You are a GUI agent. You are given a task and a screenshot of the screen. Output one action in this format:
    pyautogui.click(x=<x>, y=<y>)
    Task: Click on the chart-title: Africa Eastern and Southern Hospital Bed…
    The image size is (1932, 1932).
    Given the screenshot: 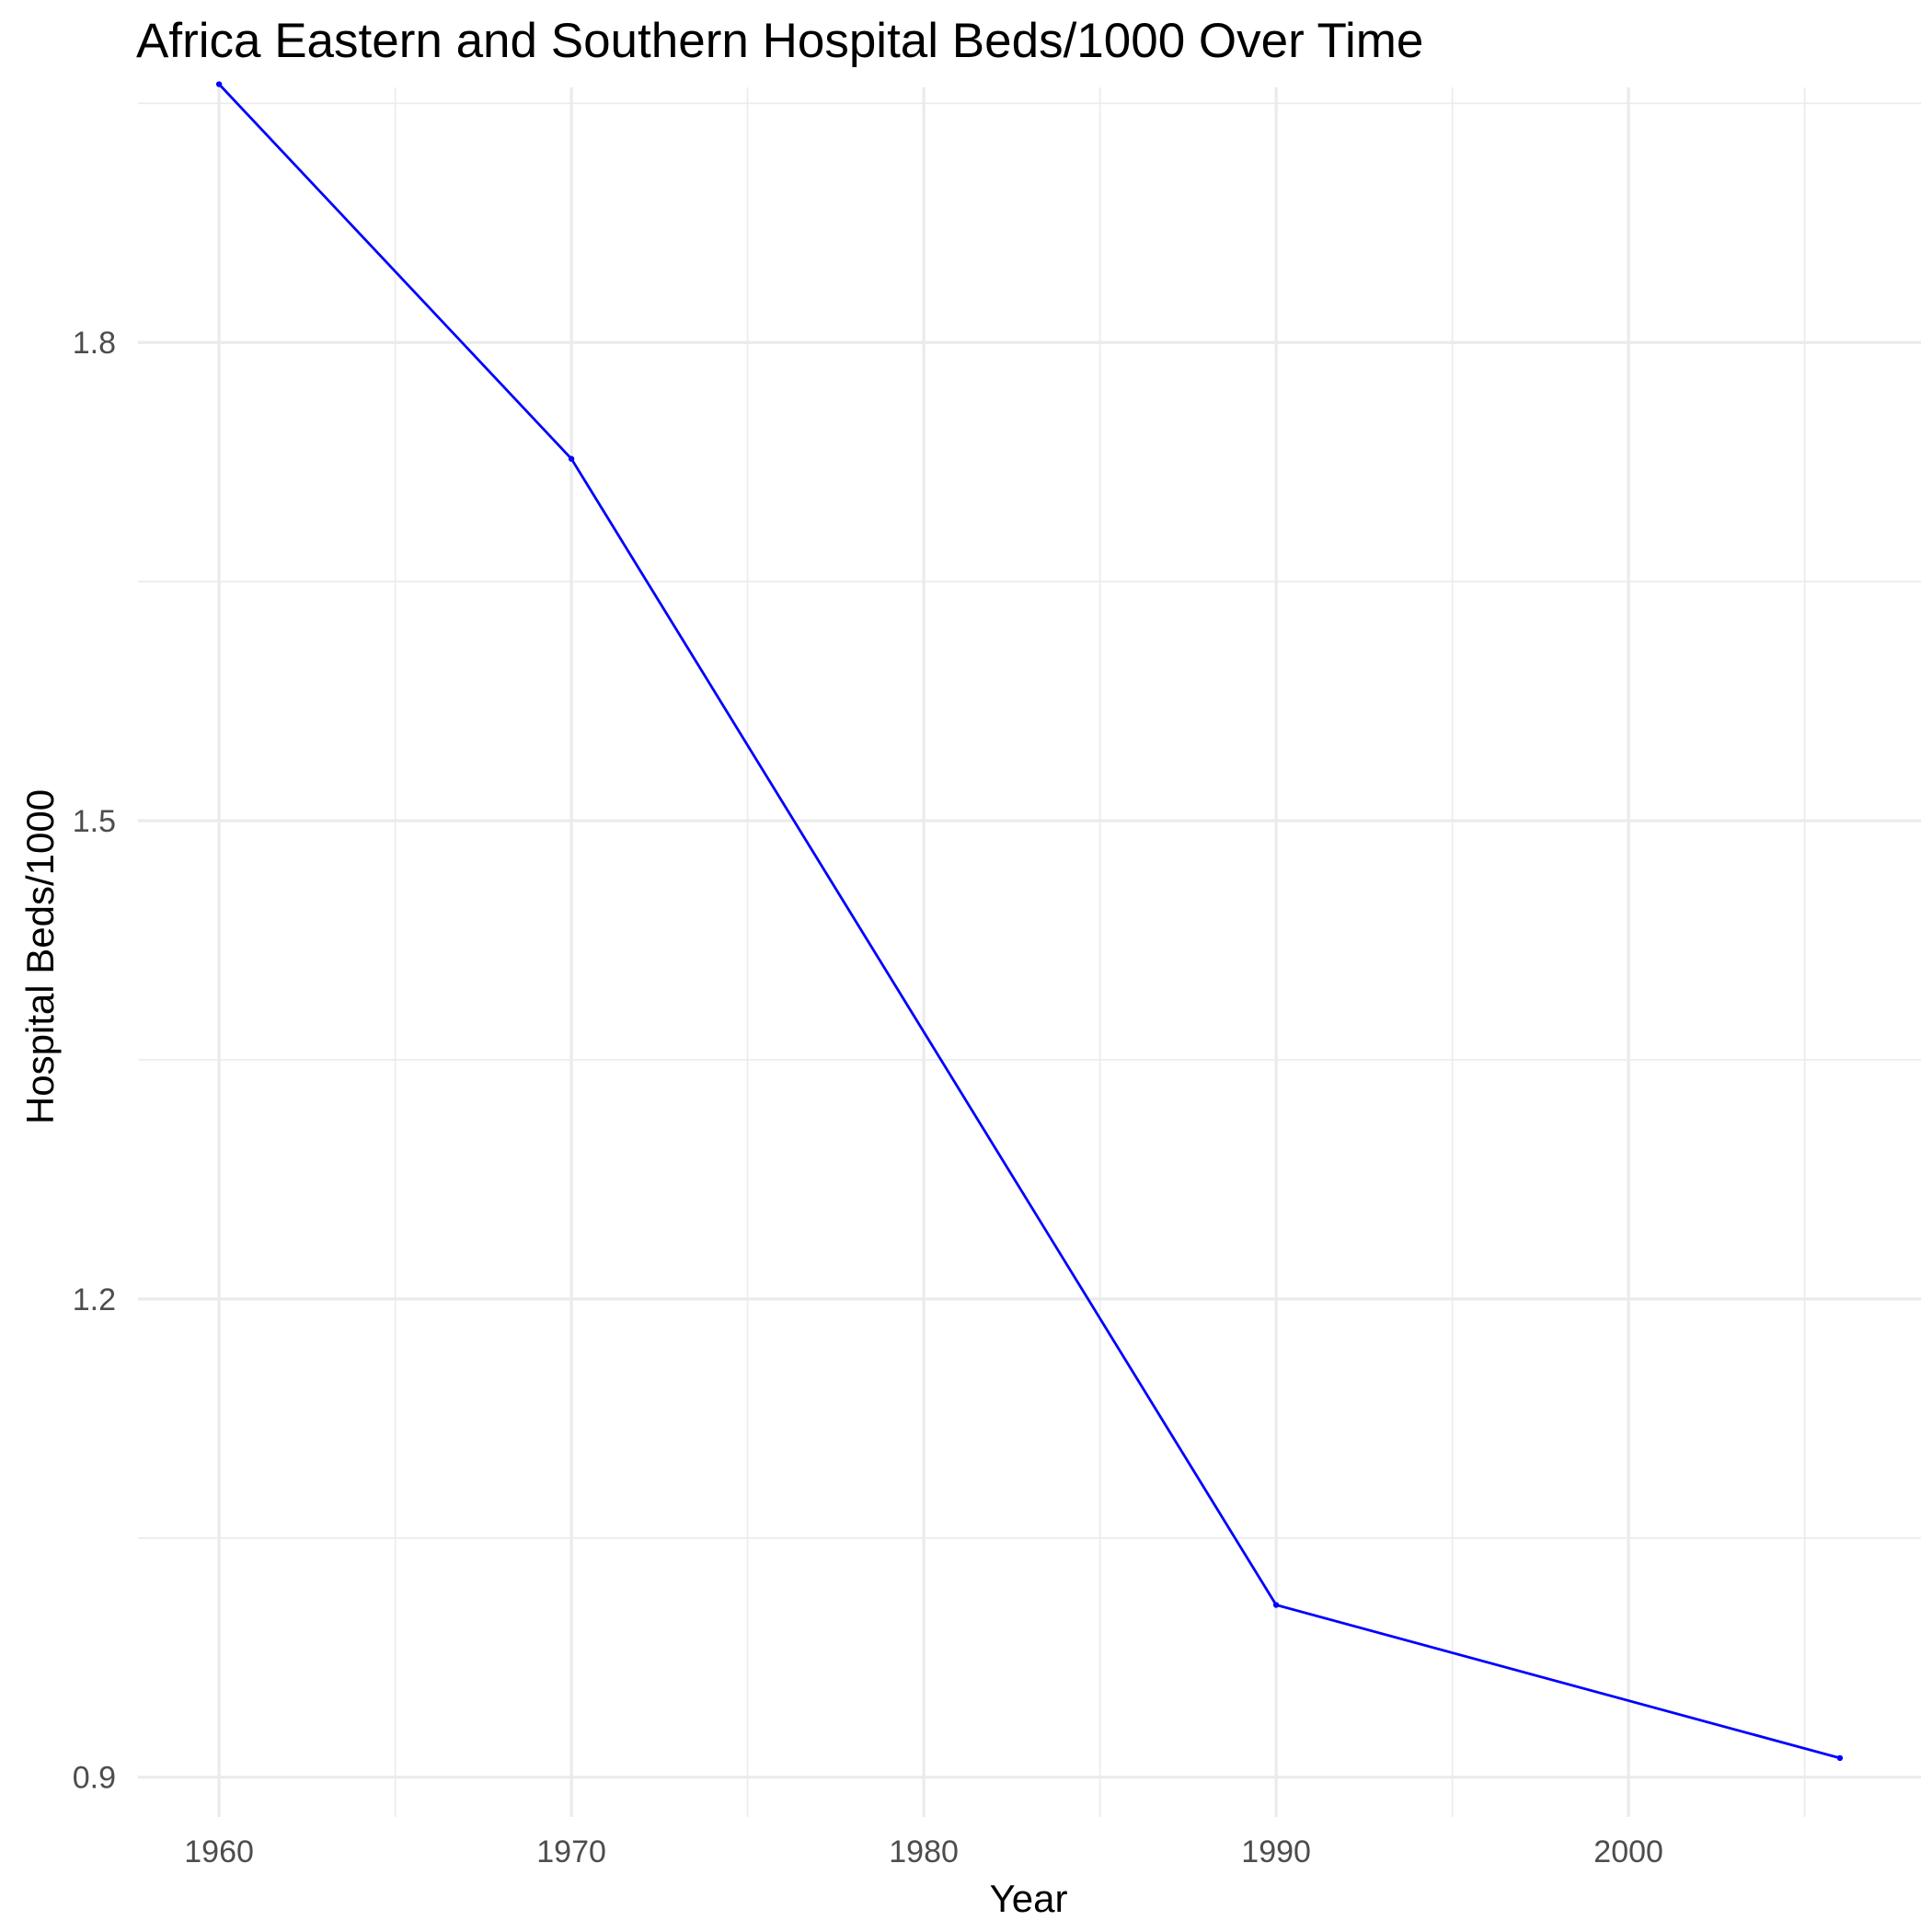 What is the action you would take?
    pyautogui.click(x=779, y=41)
    